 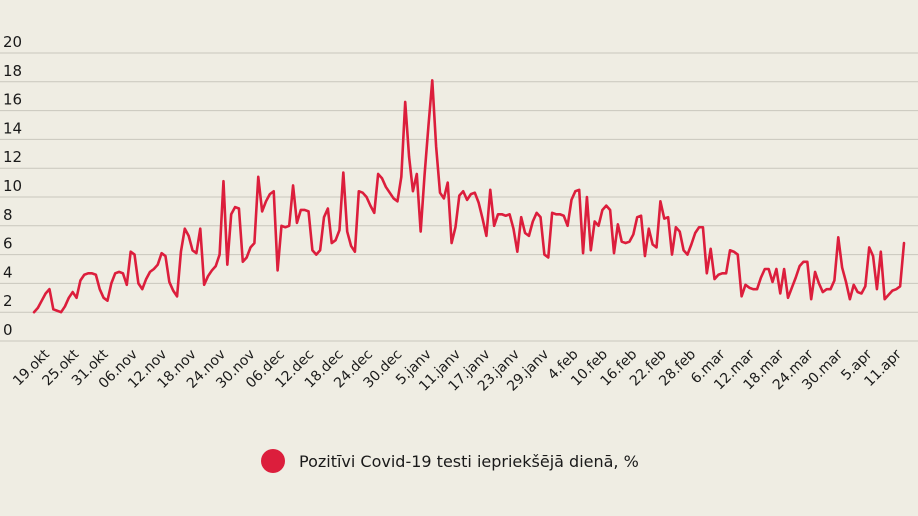 I want to click on legend-marker, so click(x=273, y=461).